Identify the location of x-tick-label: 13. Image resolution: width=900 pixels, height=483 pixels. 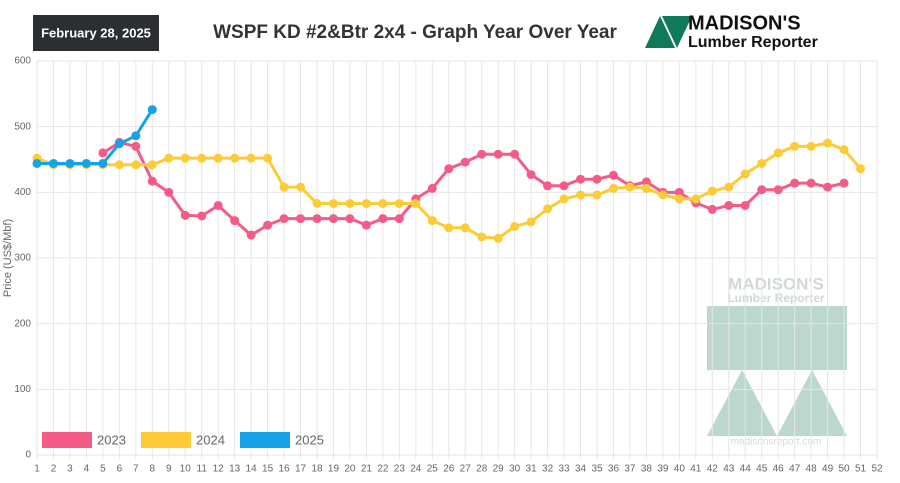
(235, 469).